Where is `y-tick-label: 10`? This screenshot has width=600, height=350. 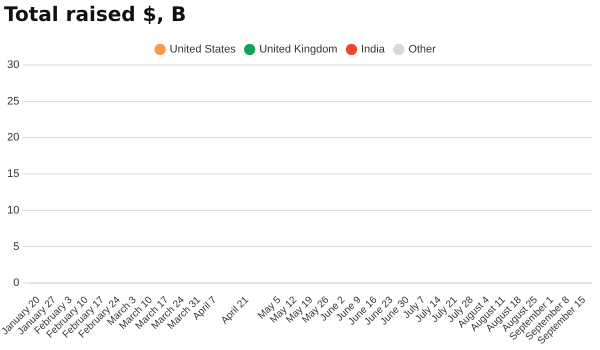 y-tick-label: 10 is located at coordinates (13, 210).